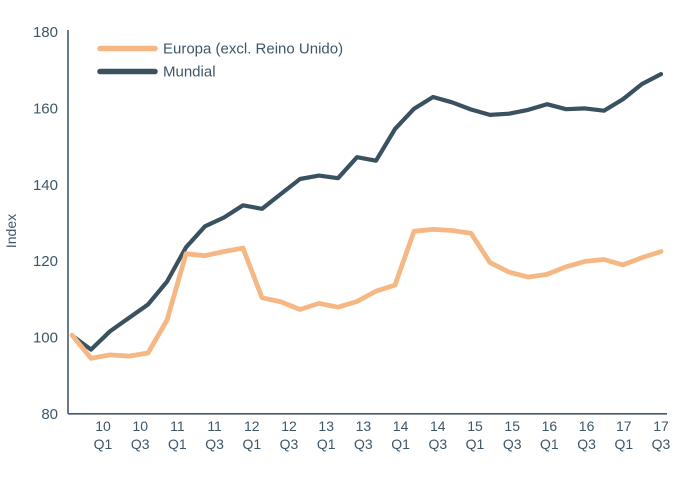  I want to click on x-tick-quarter-14-Q1: Q1, so click(400, 444).